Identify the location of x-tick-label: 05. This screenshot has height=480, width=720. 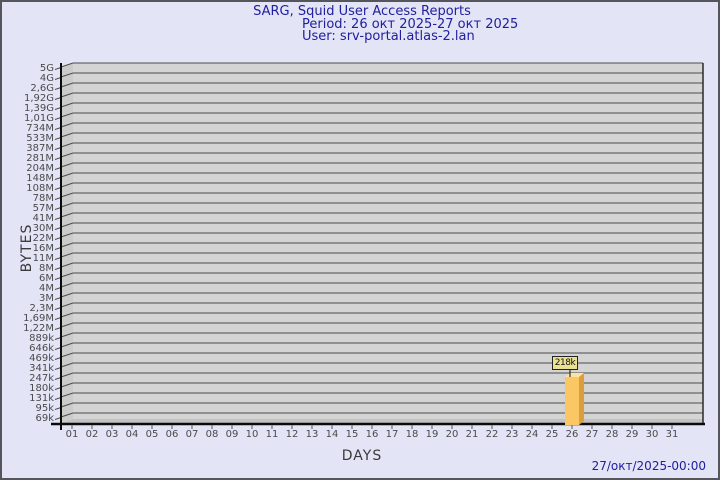
(152, 434).